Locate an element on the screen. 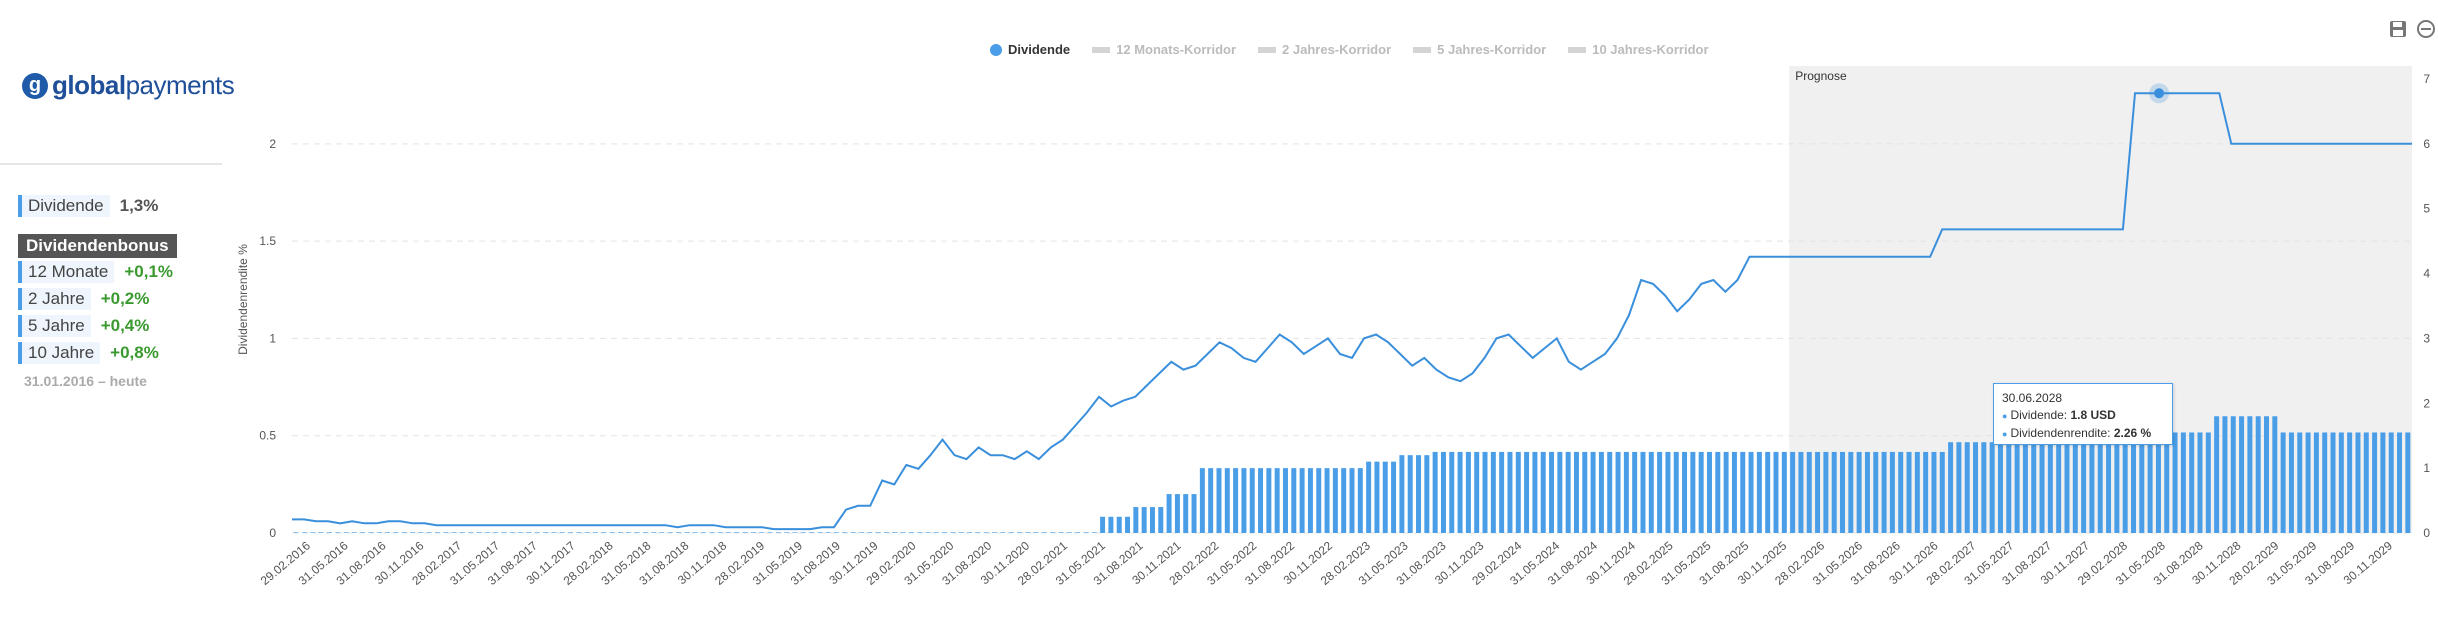  y-tick-right: 2 is located at coordinates (2426, 403).